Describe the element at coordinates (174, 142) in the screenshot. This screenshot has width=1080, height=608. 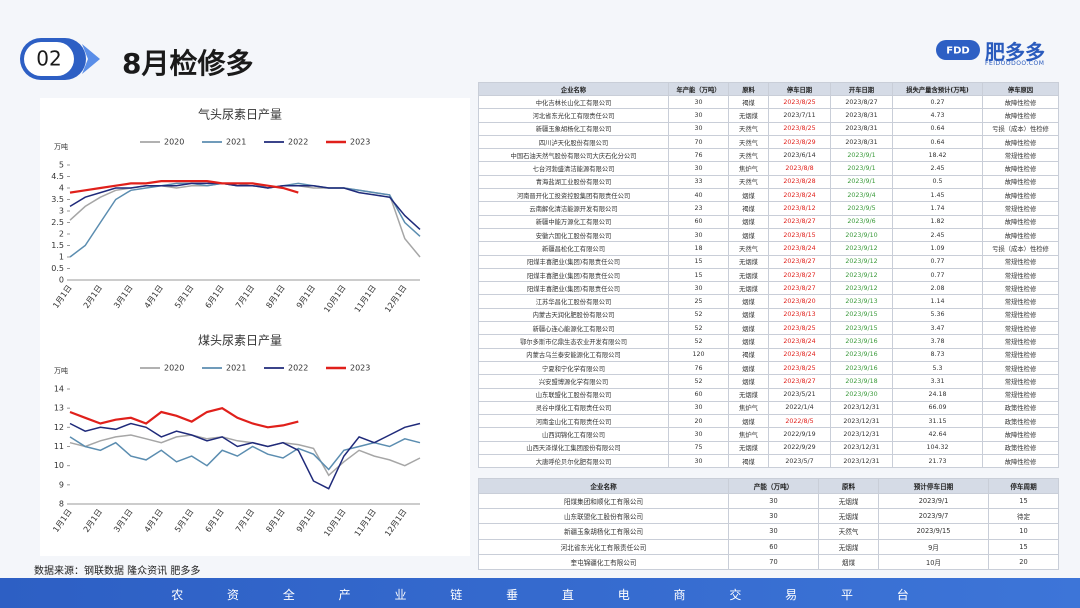
I see `legend-label: 2020` at that location.